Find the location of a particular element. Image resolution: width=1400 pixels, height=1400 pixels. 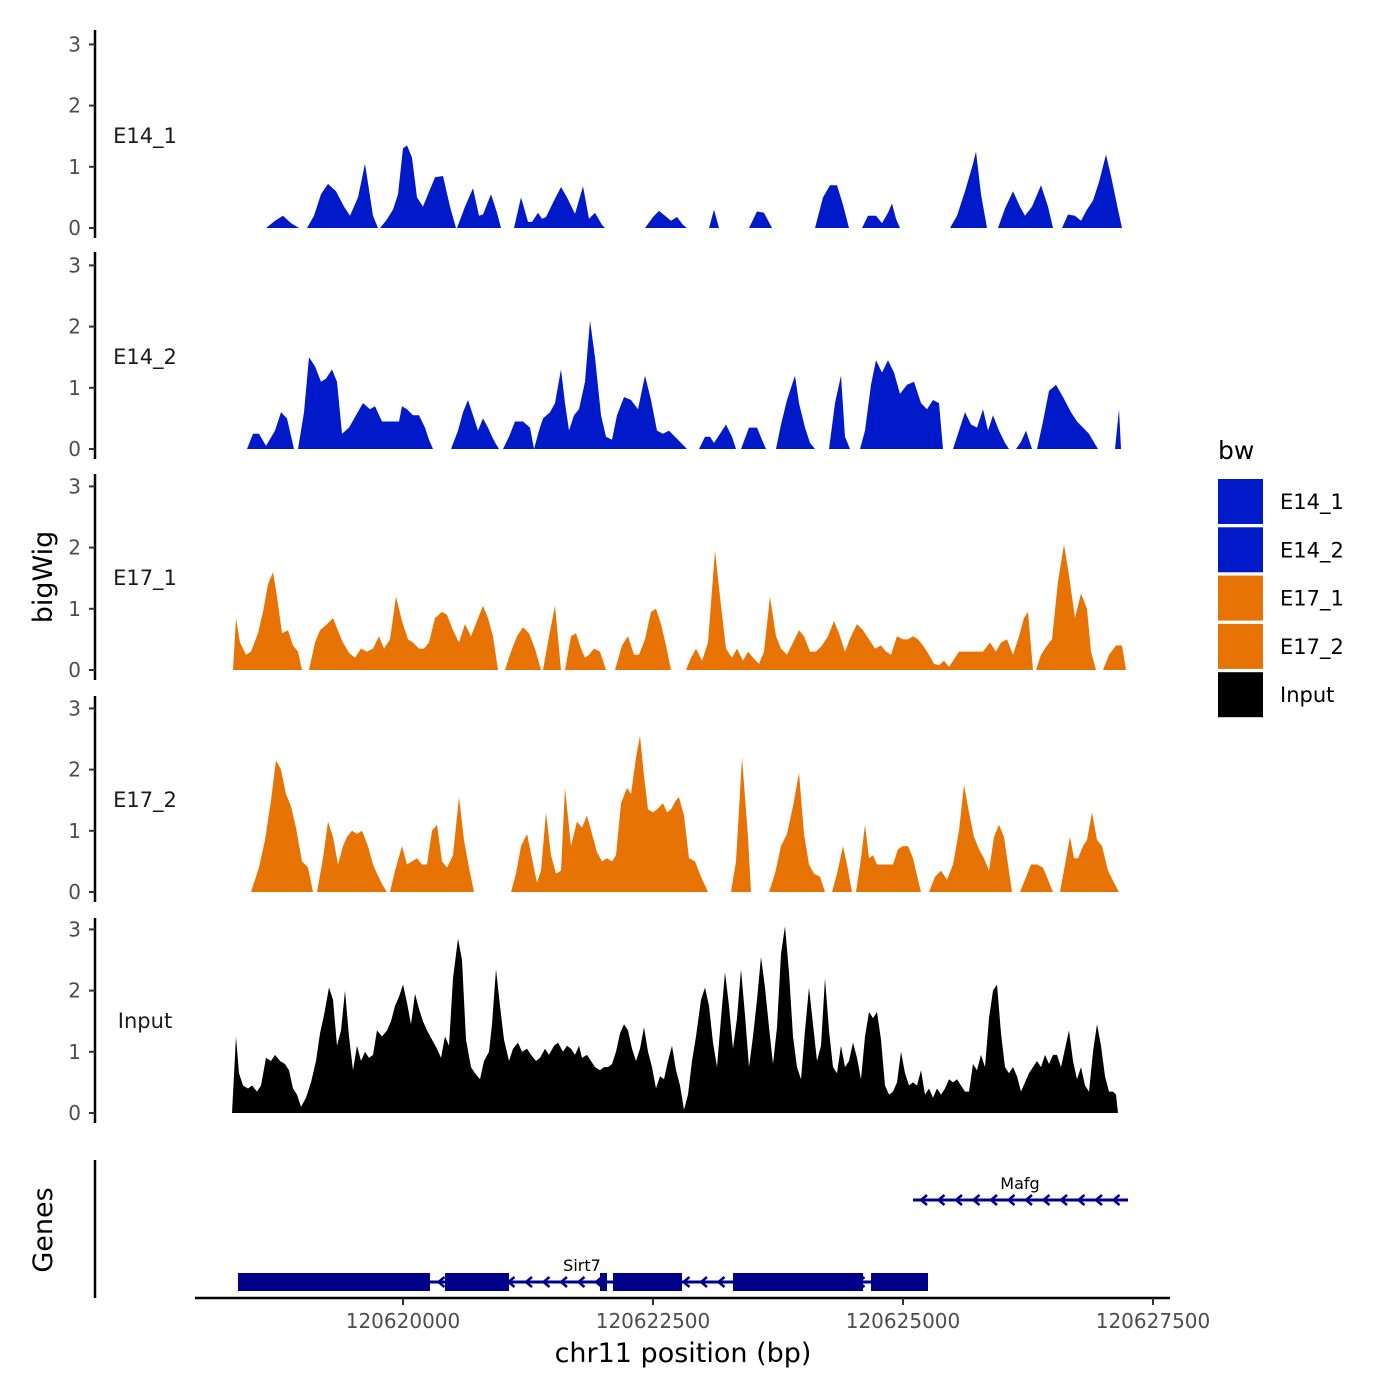

genes-panel: Mafg Sirt7 is located at coordinates (610, 1229).